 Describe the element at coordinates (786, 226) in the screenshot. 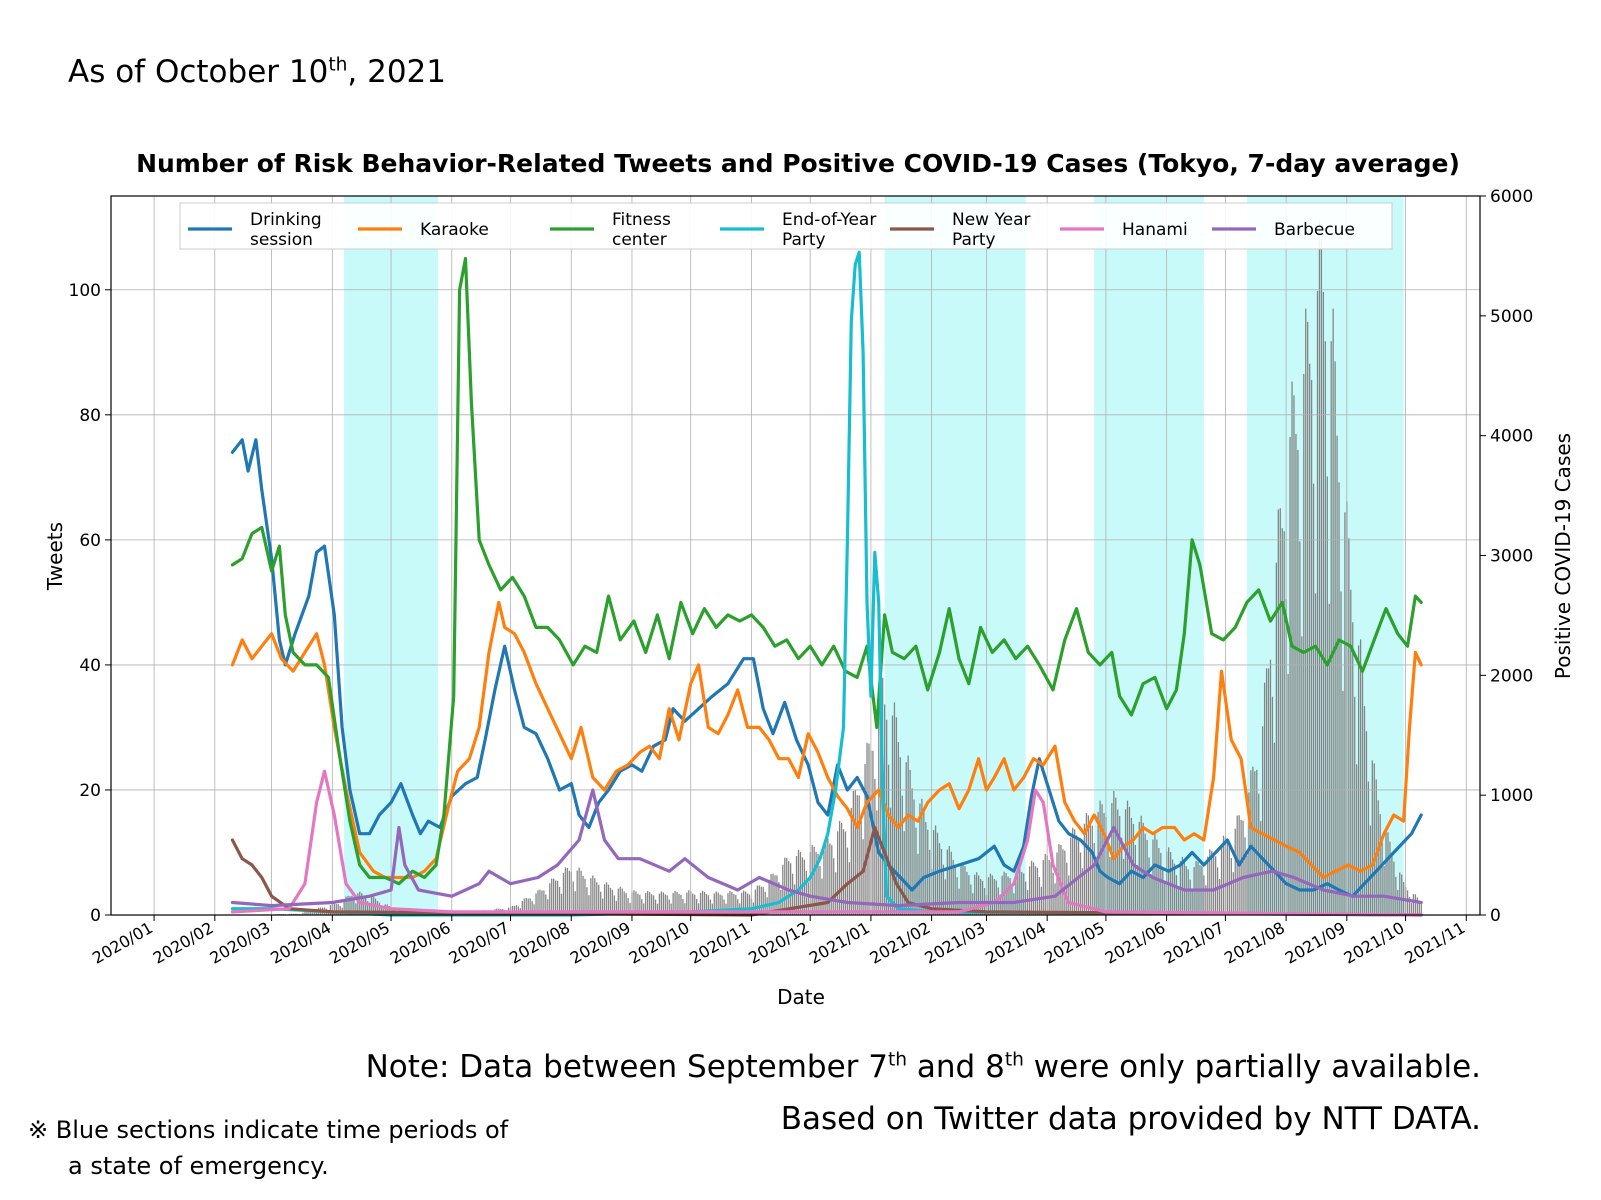

I see `legend-box` at that location.